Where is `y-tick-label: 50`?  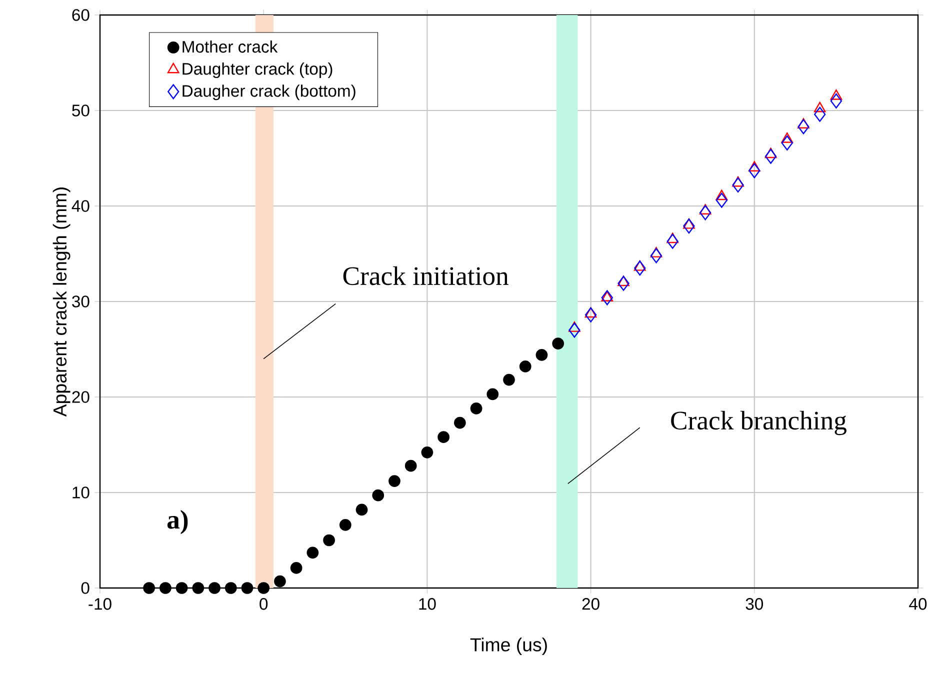
y-tick-label: 50 is located at coordinates (81, 110).